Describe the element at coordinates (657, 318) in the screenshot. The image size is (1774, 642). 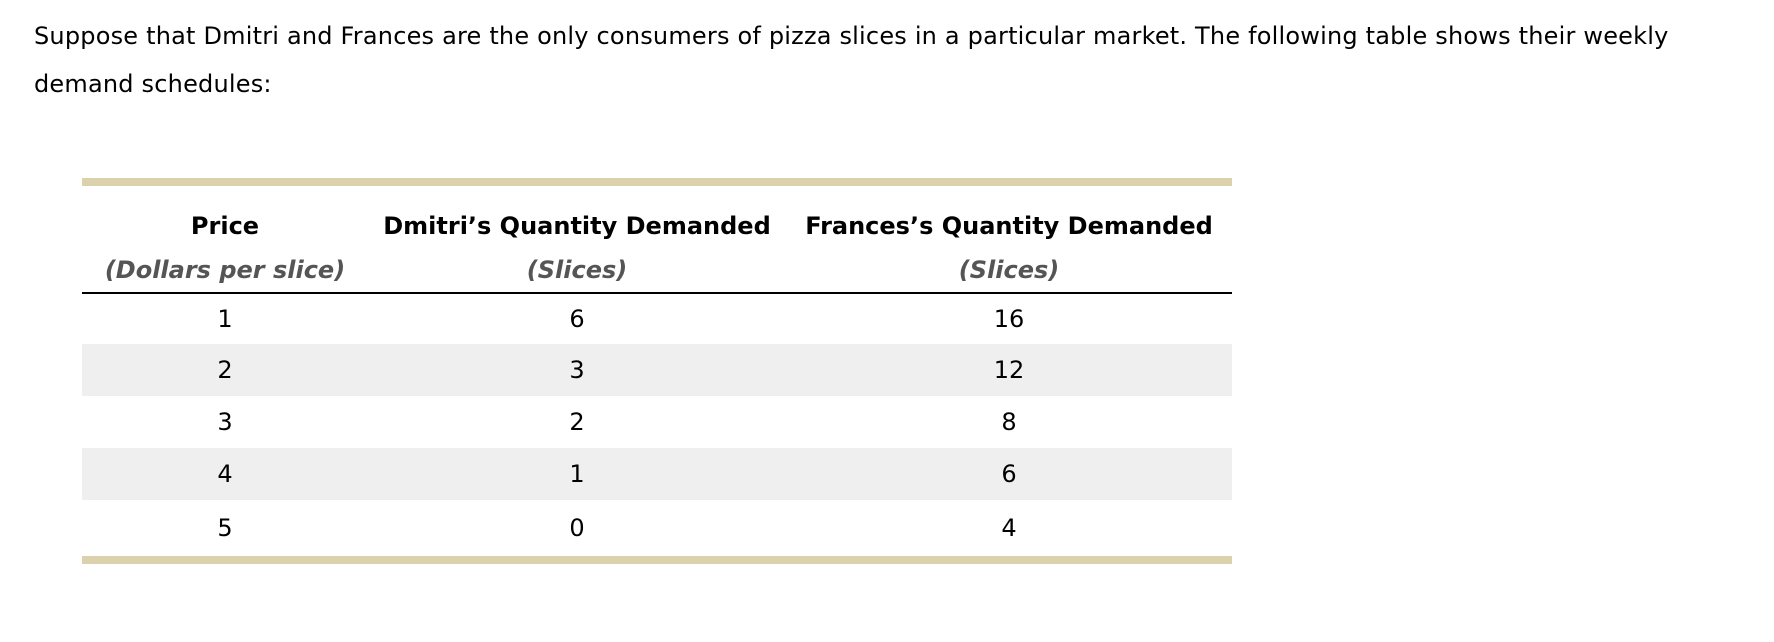
I see `table-row: 1 6 16` at that location.